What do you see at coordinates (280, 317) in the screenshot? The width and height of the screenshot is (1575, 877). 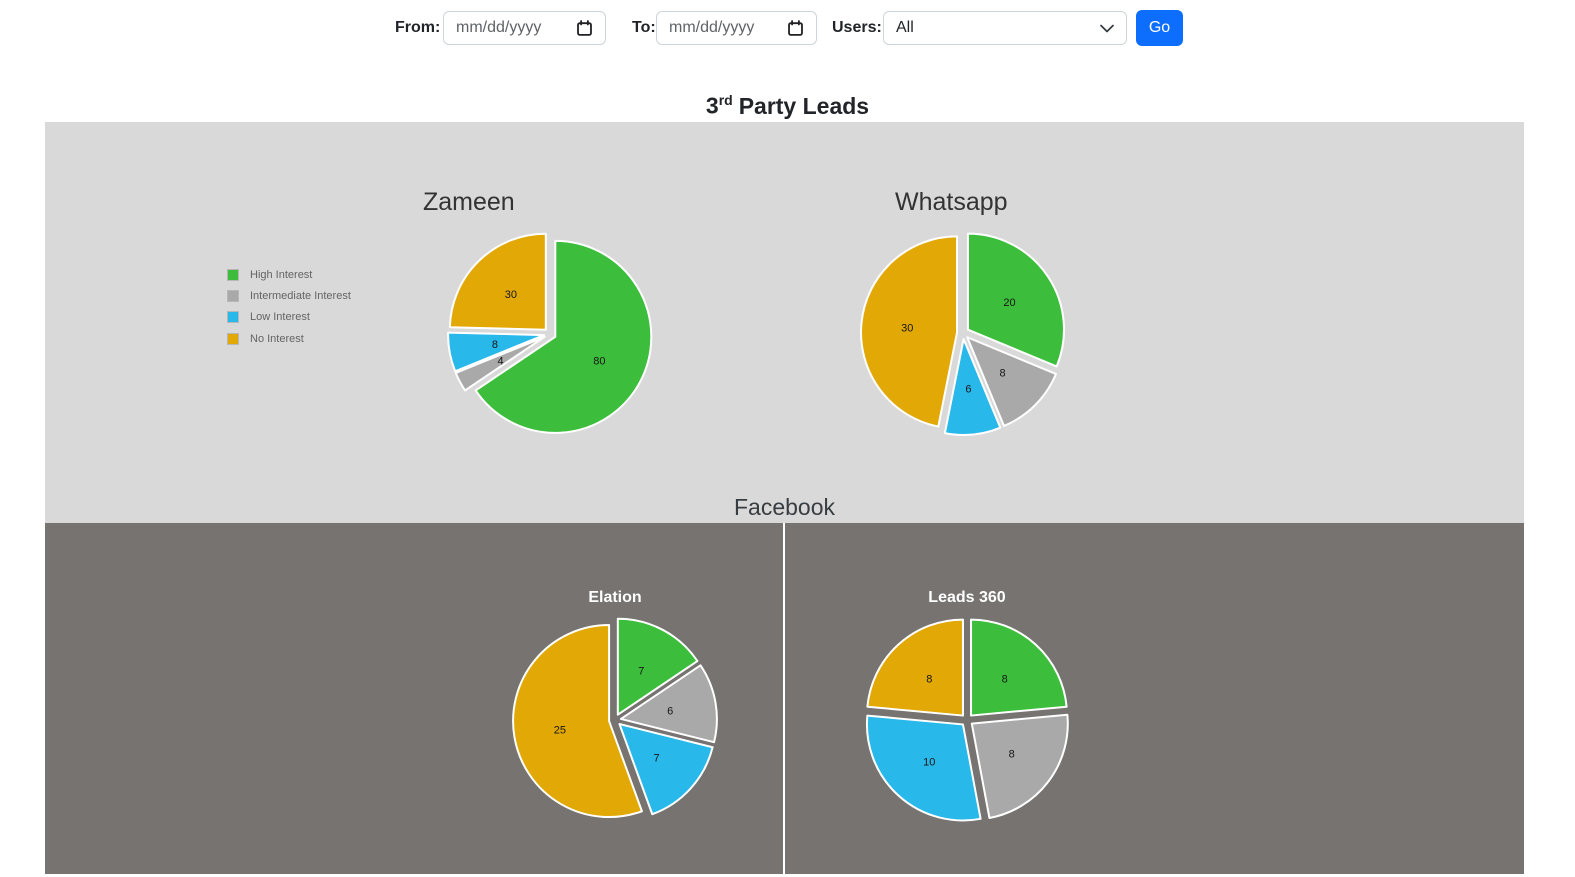 I see `legend-label: Low Interest` at bounding box center [280, 317].